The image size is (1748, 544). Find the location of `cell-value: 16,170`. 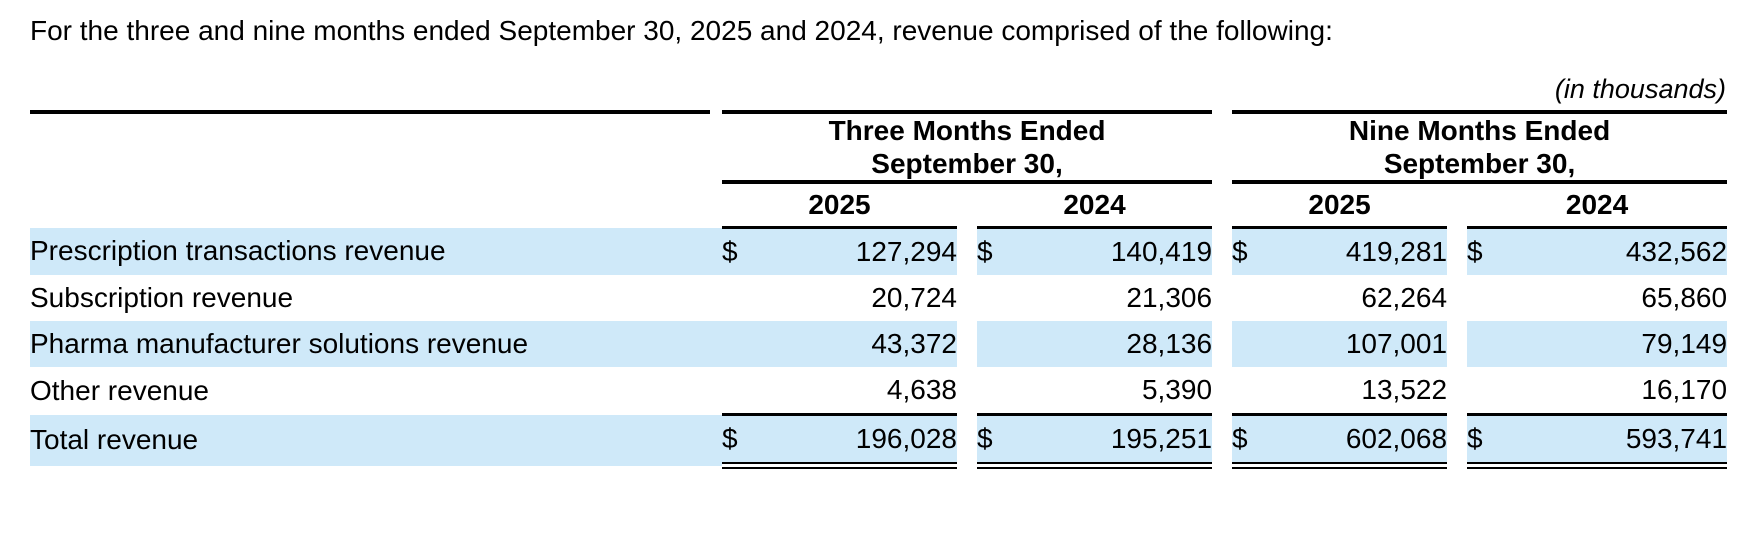

cell-value: 16,170 is located at coordinates (1684, 389).